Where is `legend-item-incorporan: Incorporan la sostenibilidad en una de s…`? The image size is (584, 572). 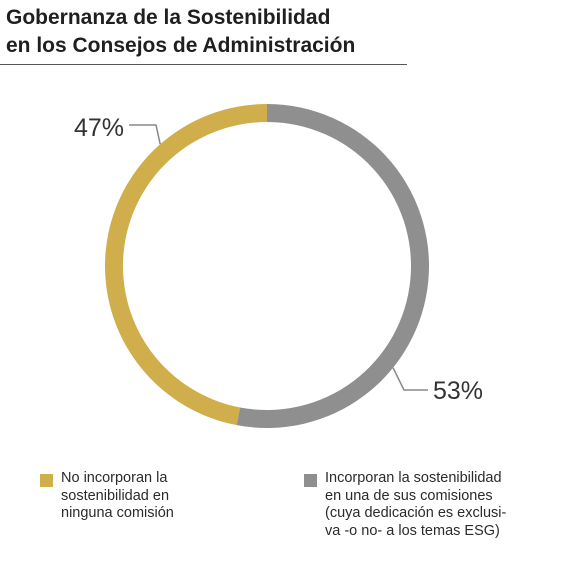
legend-item-incorporan: Incorporan la sostenibilidad en una de s… is located at coordinates (405, 505).